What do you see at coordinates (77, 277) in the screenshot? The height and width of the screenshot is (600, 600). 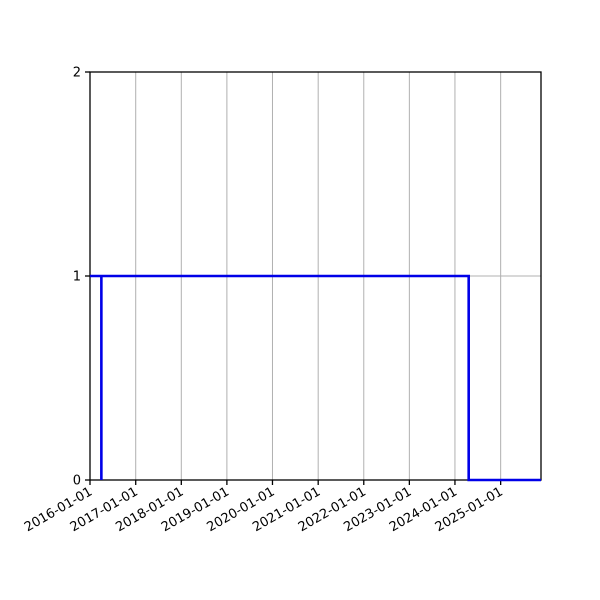 I see `y-tick-label: 1` at bounding box center [77, 277].